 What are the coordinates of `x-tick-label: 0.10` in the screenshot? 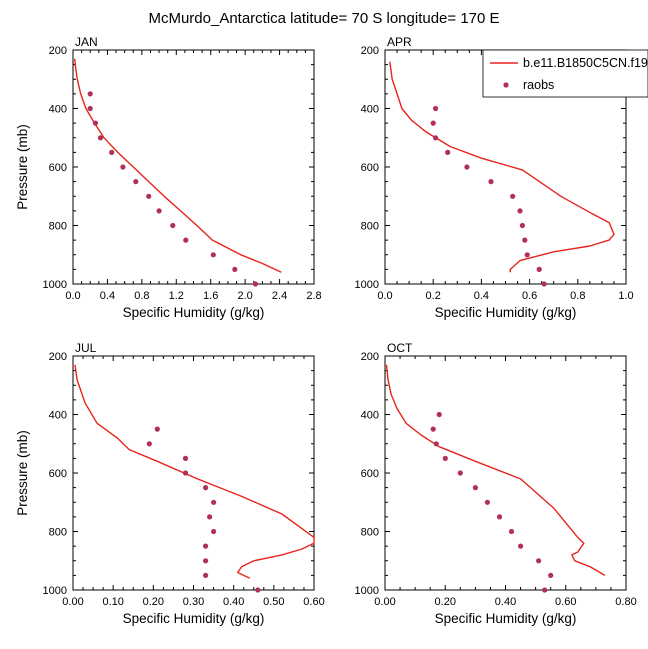 It's located at (112, 602).